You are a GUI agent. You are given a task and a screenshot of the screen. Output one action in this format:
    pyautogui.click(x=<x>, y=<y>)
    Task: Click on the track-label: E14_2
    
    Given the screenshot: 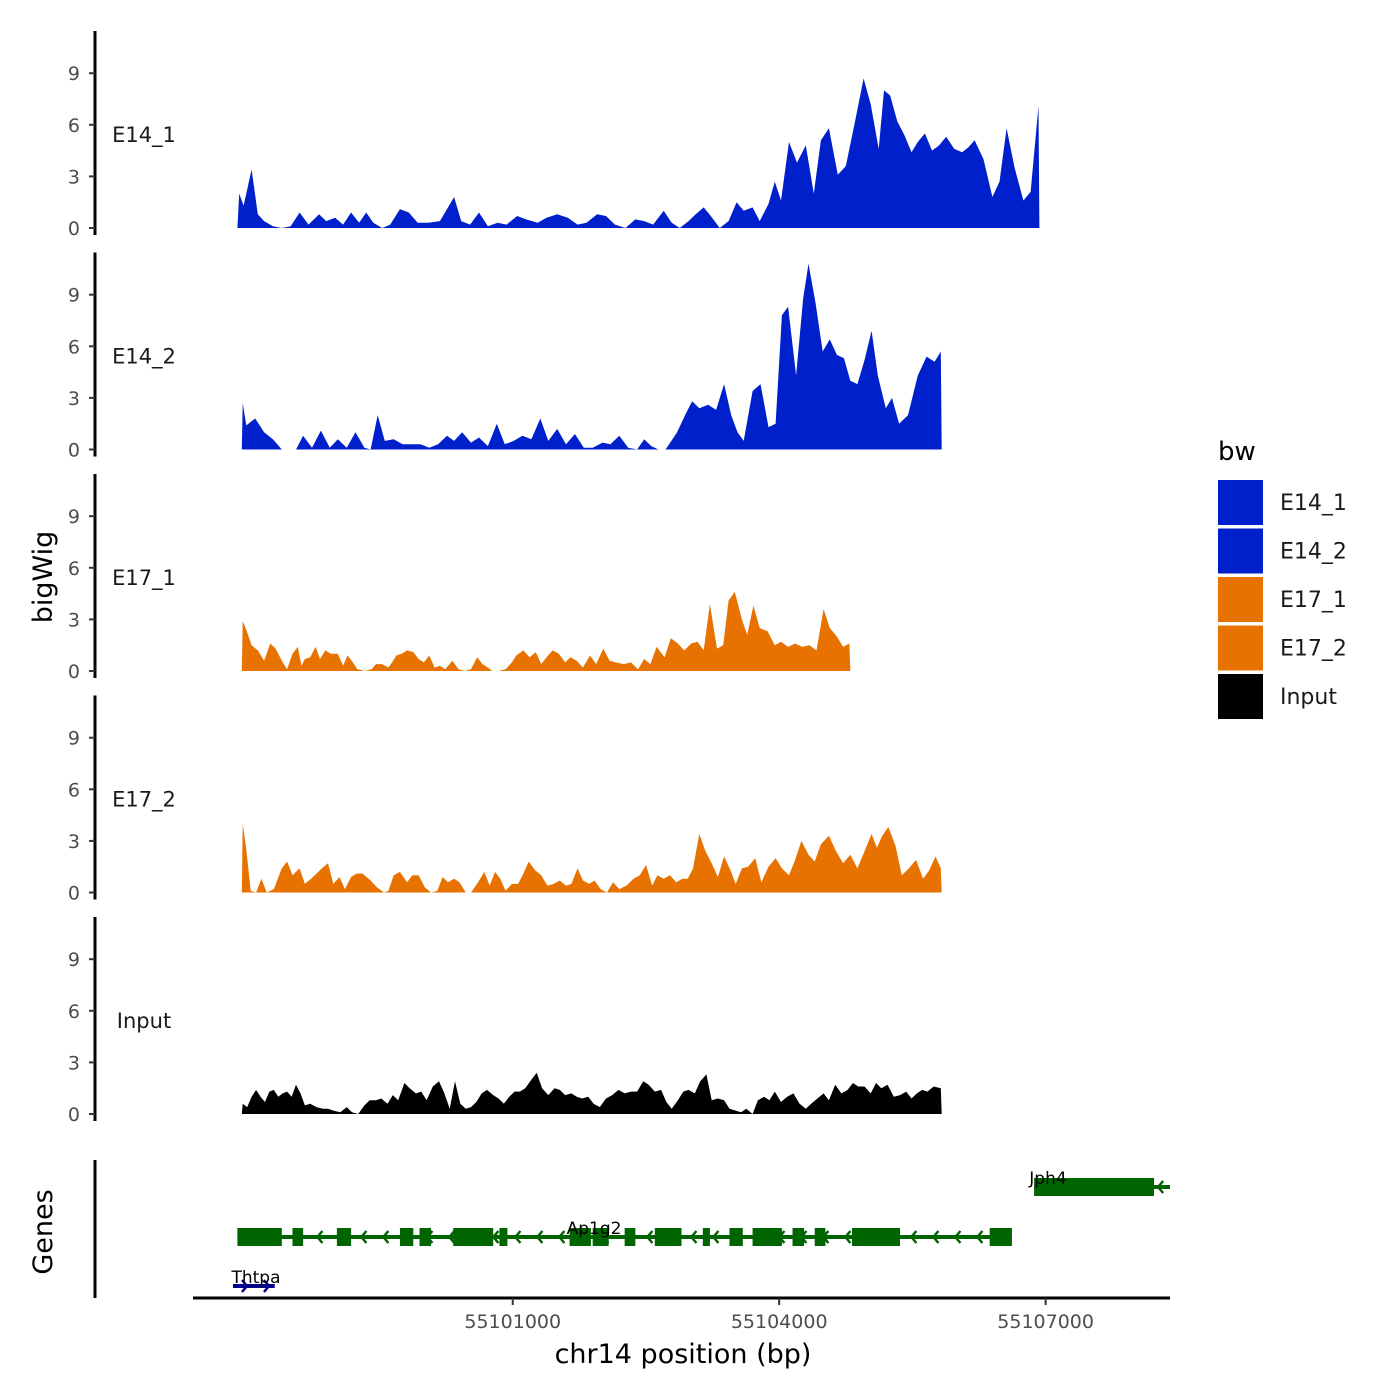 What is the action you would take?
    pyautogui.click(x=144, y=357)
    